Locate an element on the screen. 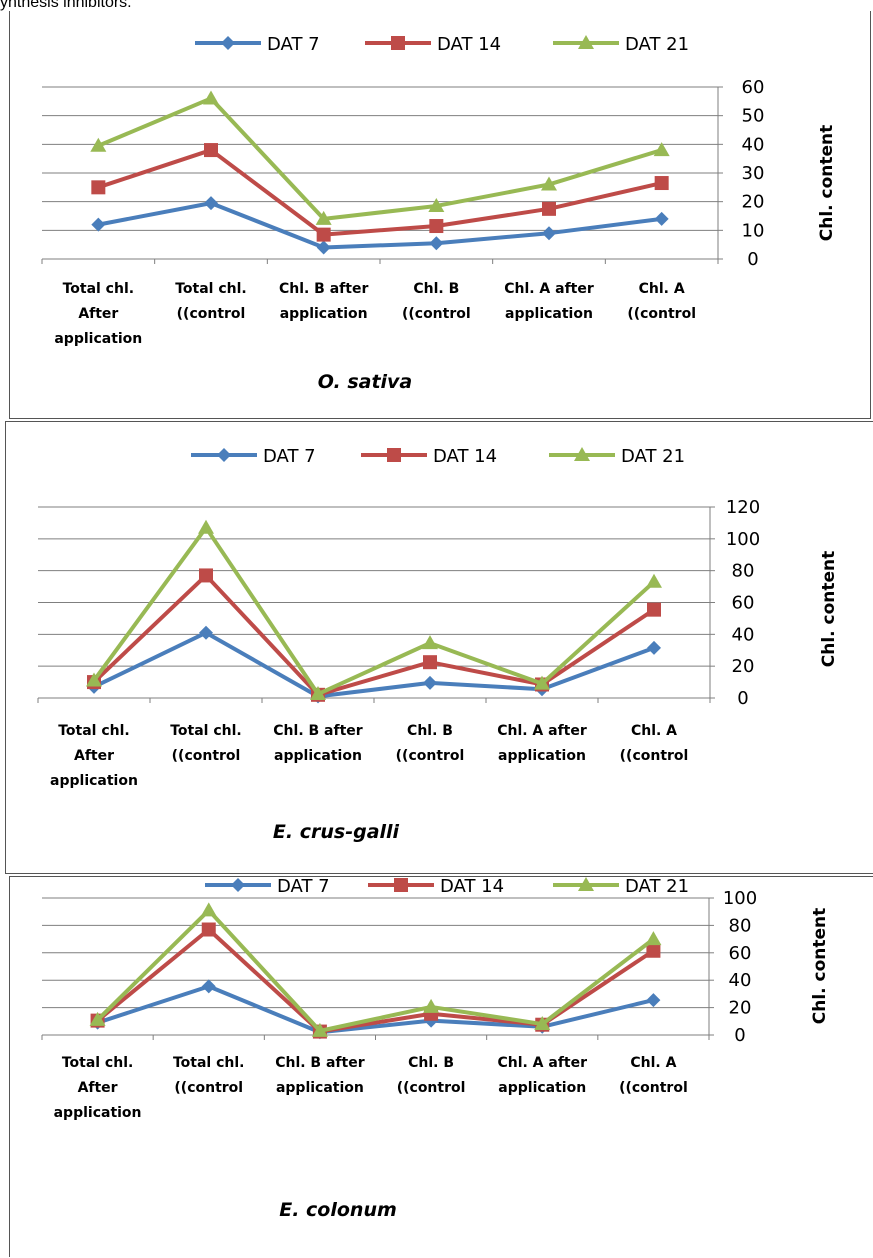 The height and width of the screenshot is (1258, 873). legend: DAT 7 DAT 14 DAT 21 is located at coordinates (438, 456).